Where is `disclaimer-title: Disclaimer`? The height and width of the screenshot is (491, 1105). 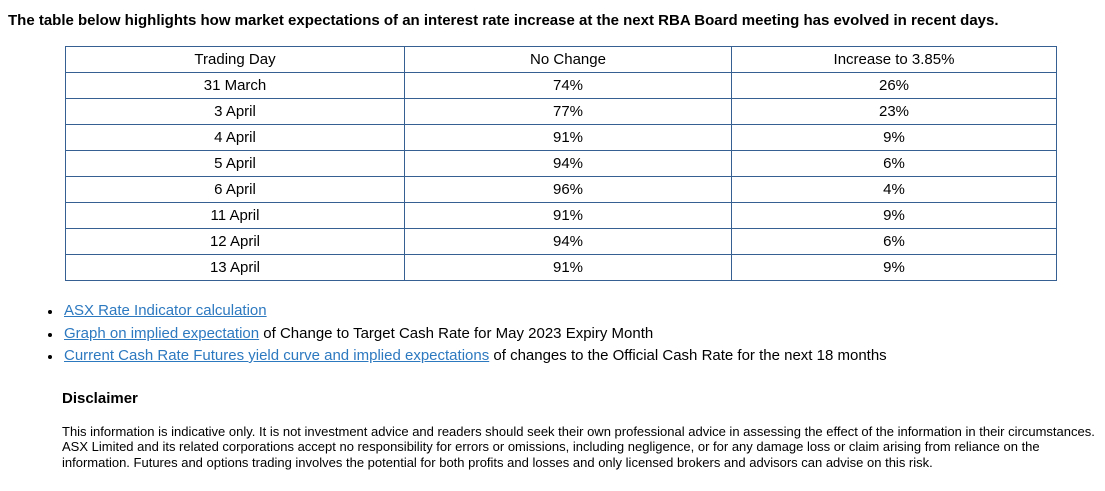
disclaimer-title: Disclaimer is located at coordinates (100, 398).